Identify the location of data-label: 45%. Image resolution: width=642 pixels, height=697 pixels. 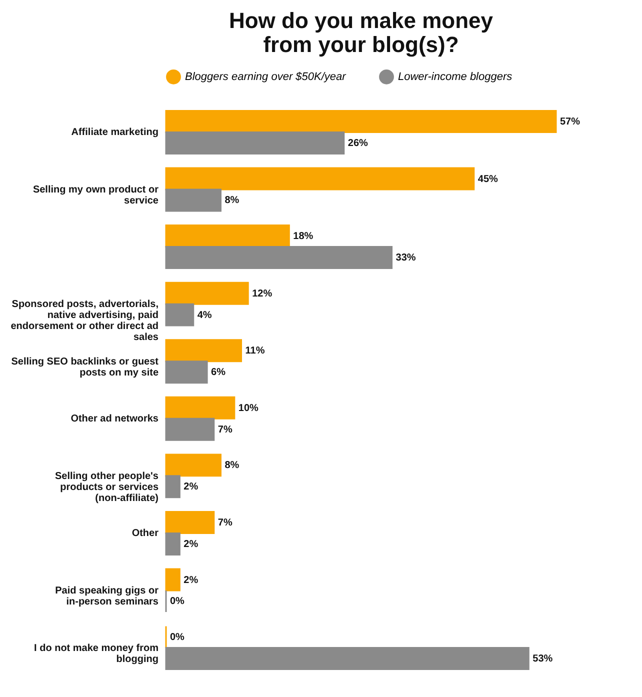
(488, 179).